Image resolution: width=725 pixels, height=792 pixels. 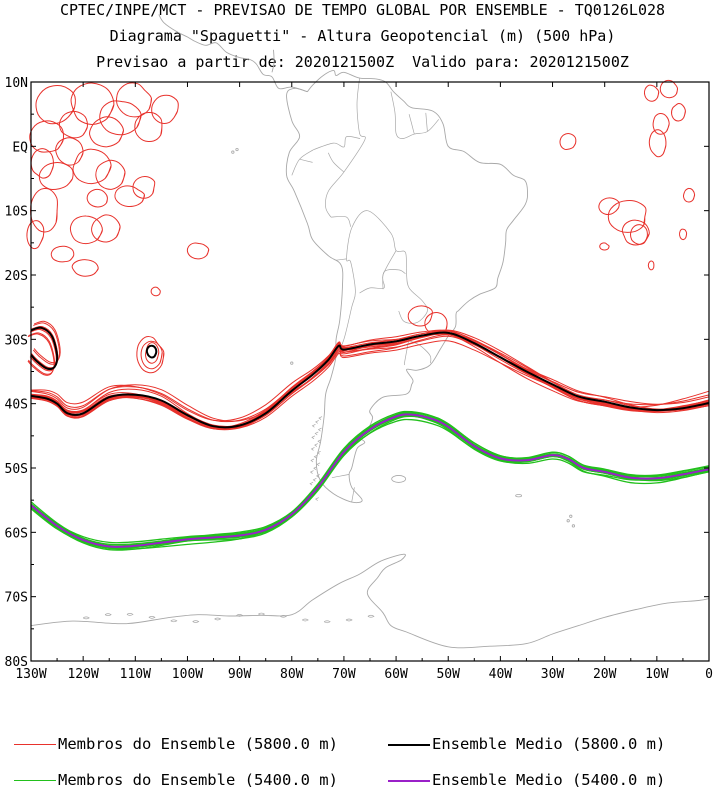 I want to click on lon-tick-label: 120W, so click(x=82, y=674).